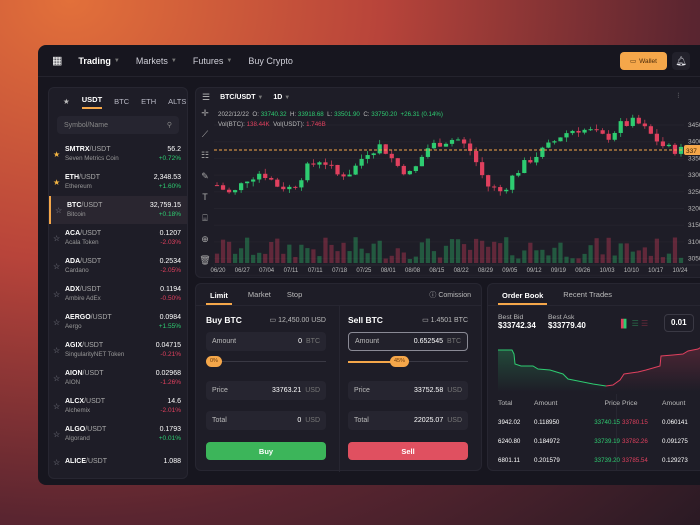  What do you see at coordinates (635, 460) in the screenshot?
I see `orderbook-cell: 33785.54` at bounding box center [635, 460].